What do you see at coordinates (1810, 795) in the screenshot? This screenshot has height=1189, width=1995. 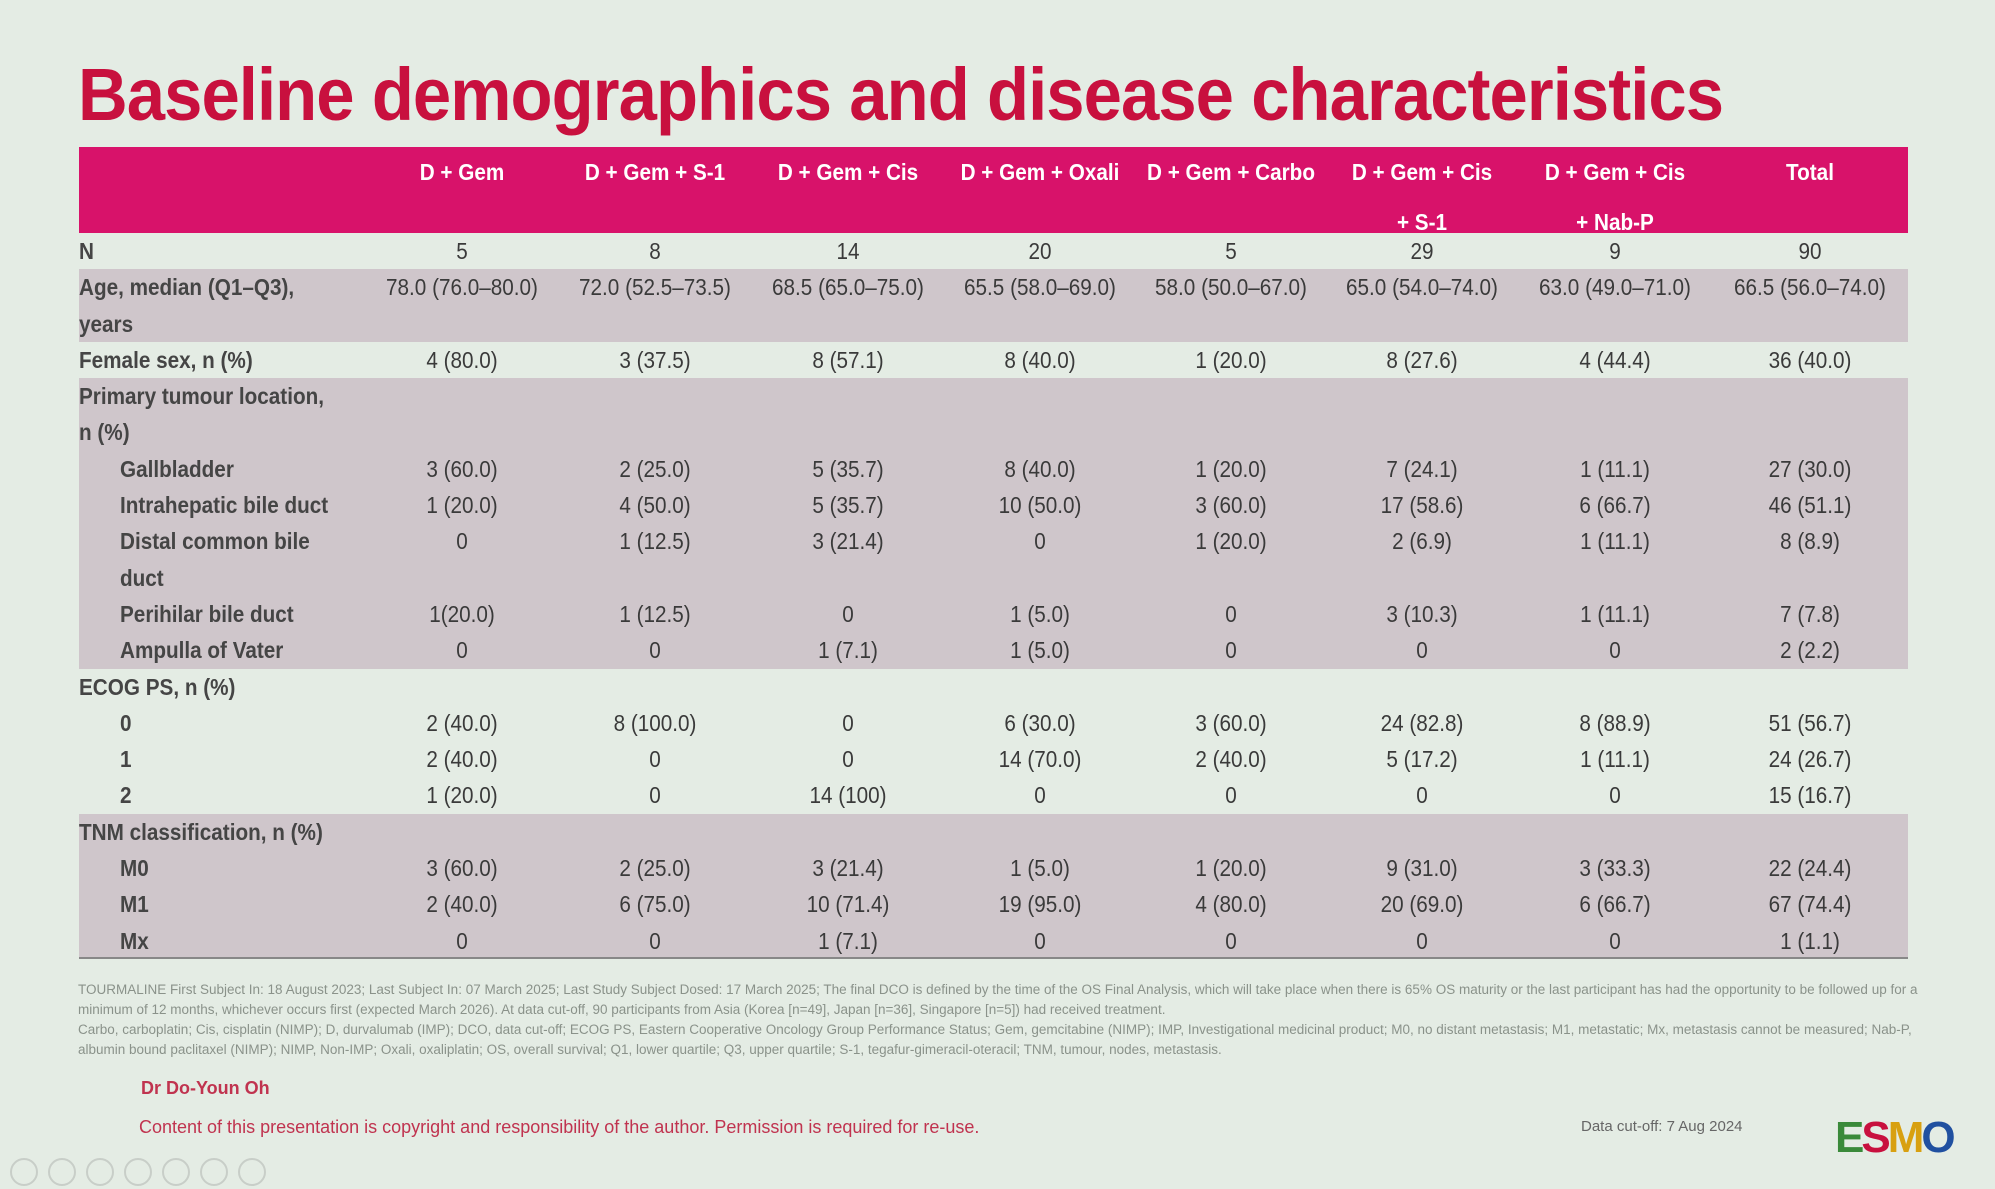 I see `table-cell: 15 (16.7)` at bounding box center [1810, 795].